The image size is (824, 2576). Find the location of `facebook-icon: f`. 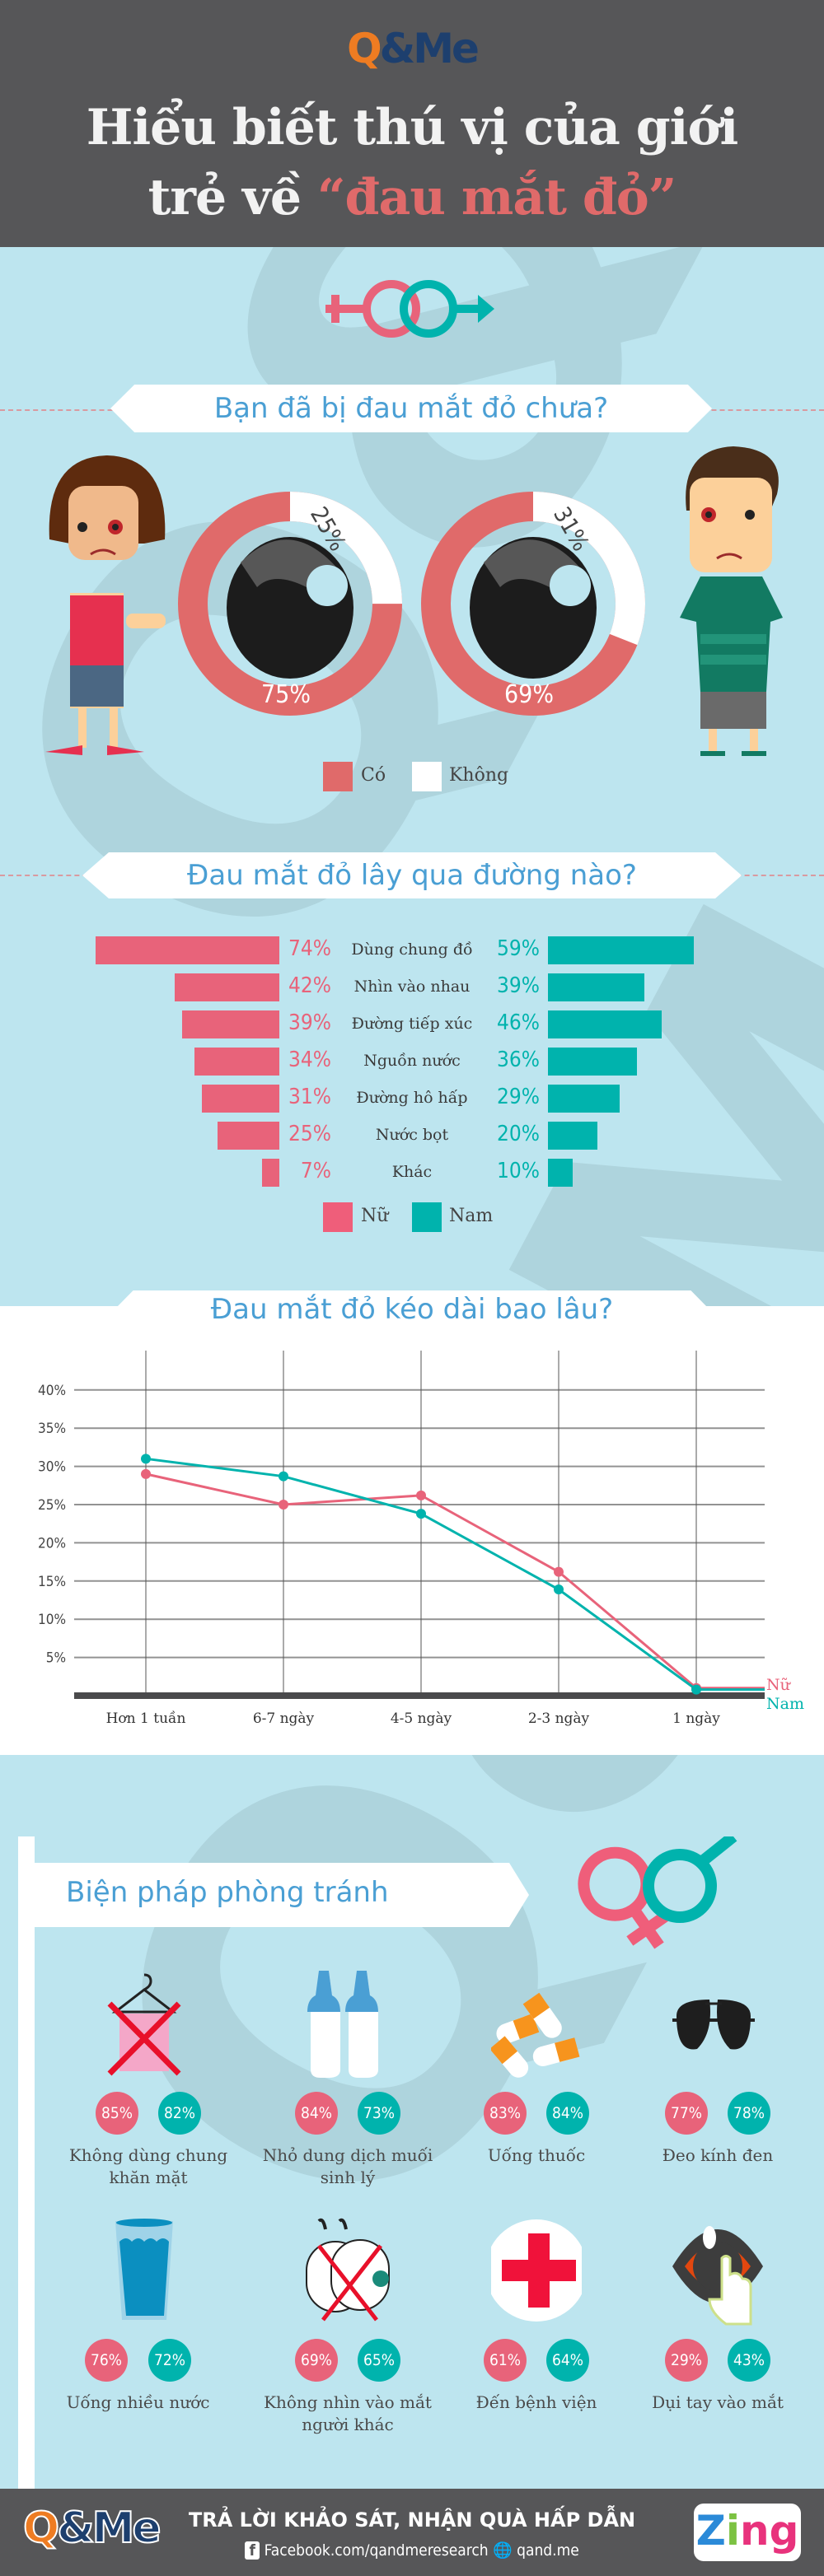

facebook-icon: f is located at coordinates (252, 2550).